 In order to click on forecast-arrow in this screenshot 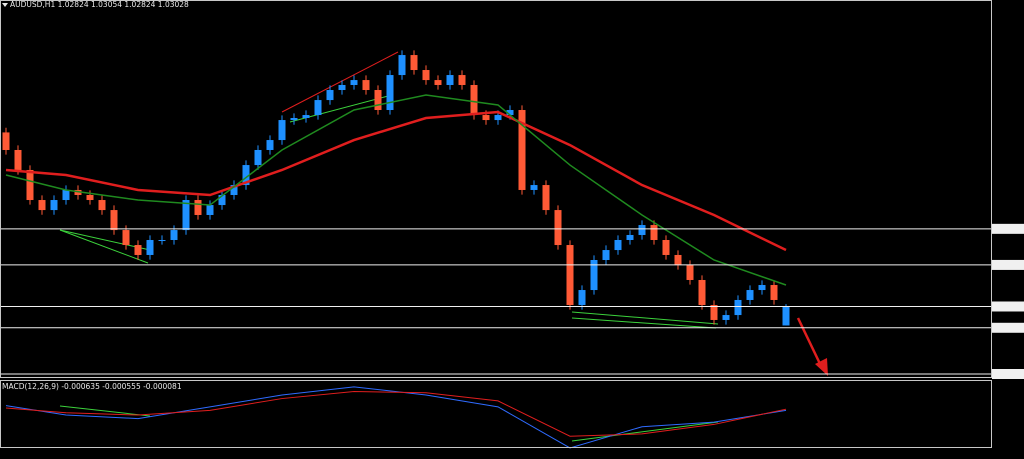, I will do `click(810, 343)`.